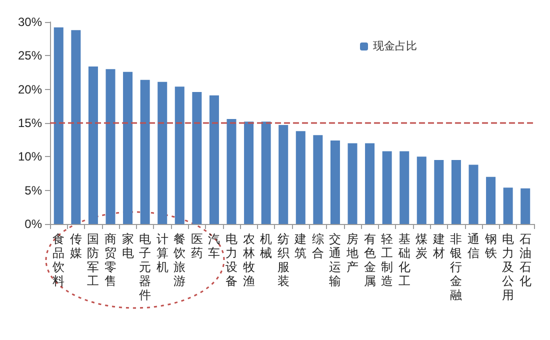  Describe the element at coordinates (214, 246) in the screenshot. I see `x-tick-label: 汽车` at that location.